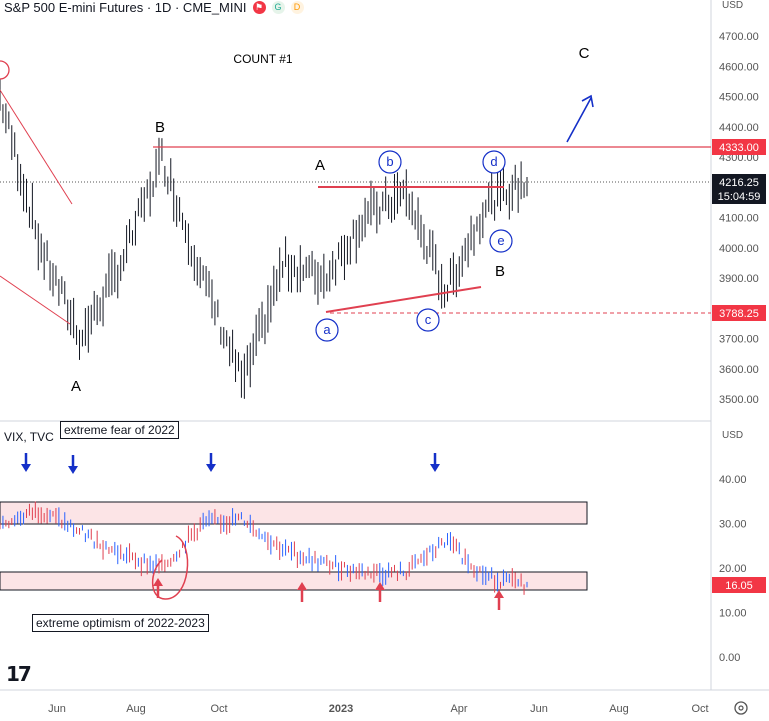  I want to click on channel-line-lower, so click(35, 300).